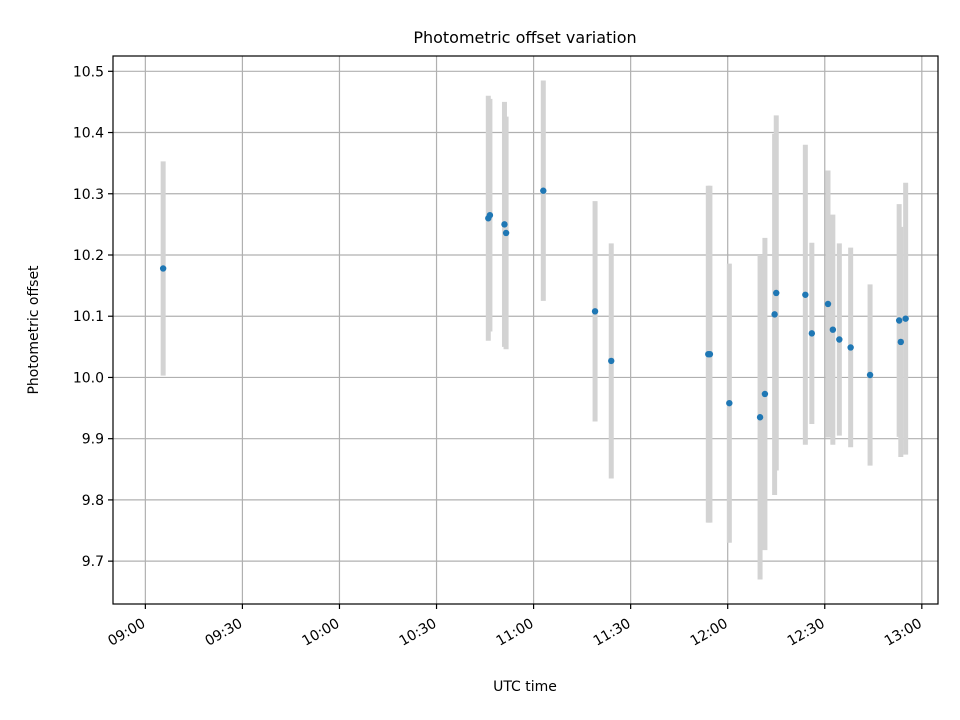  What do you see at coordinates (93, 562) in the screenshot?
I see `y-tick-label: 9.7` at bounding box center [93, 562].